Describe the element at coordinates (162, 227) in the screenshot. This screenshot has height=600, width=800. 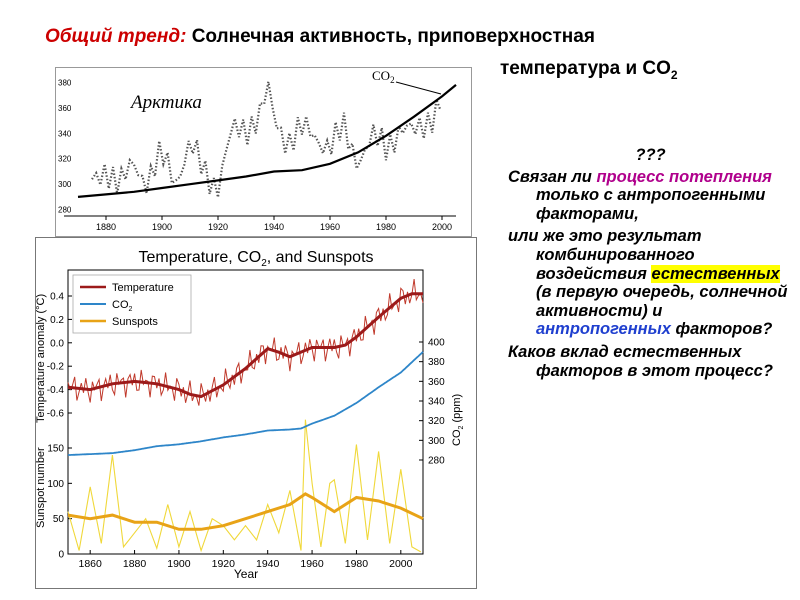
I see `arctic-x-tick-label: 1900` at that location.